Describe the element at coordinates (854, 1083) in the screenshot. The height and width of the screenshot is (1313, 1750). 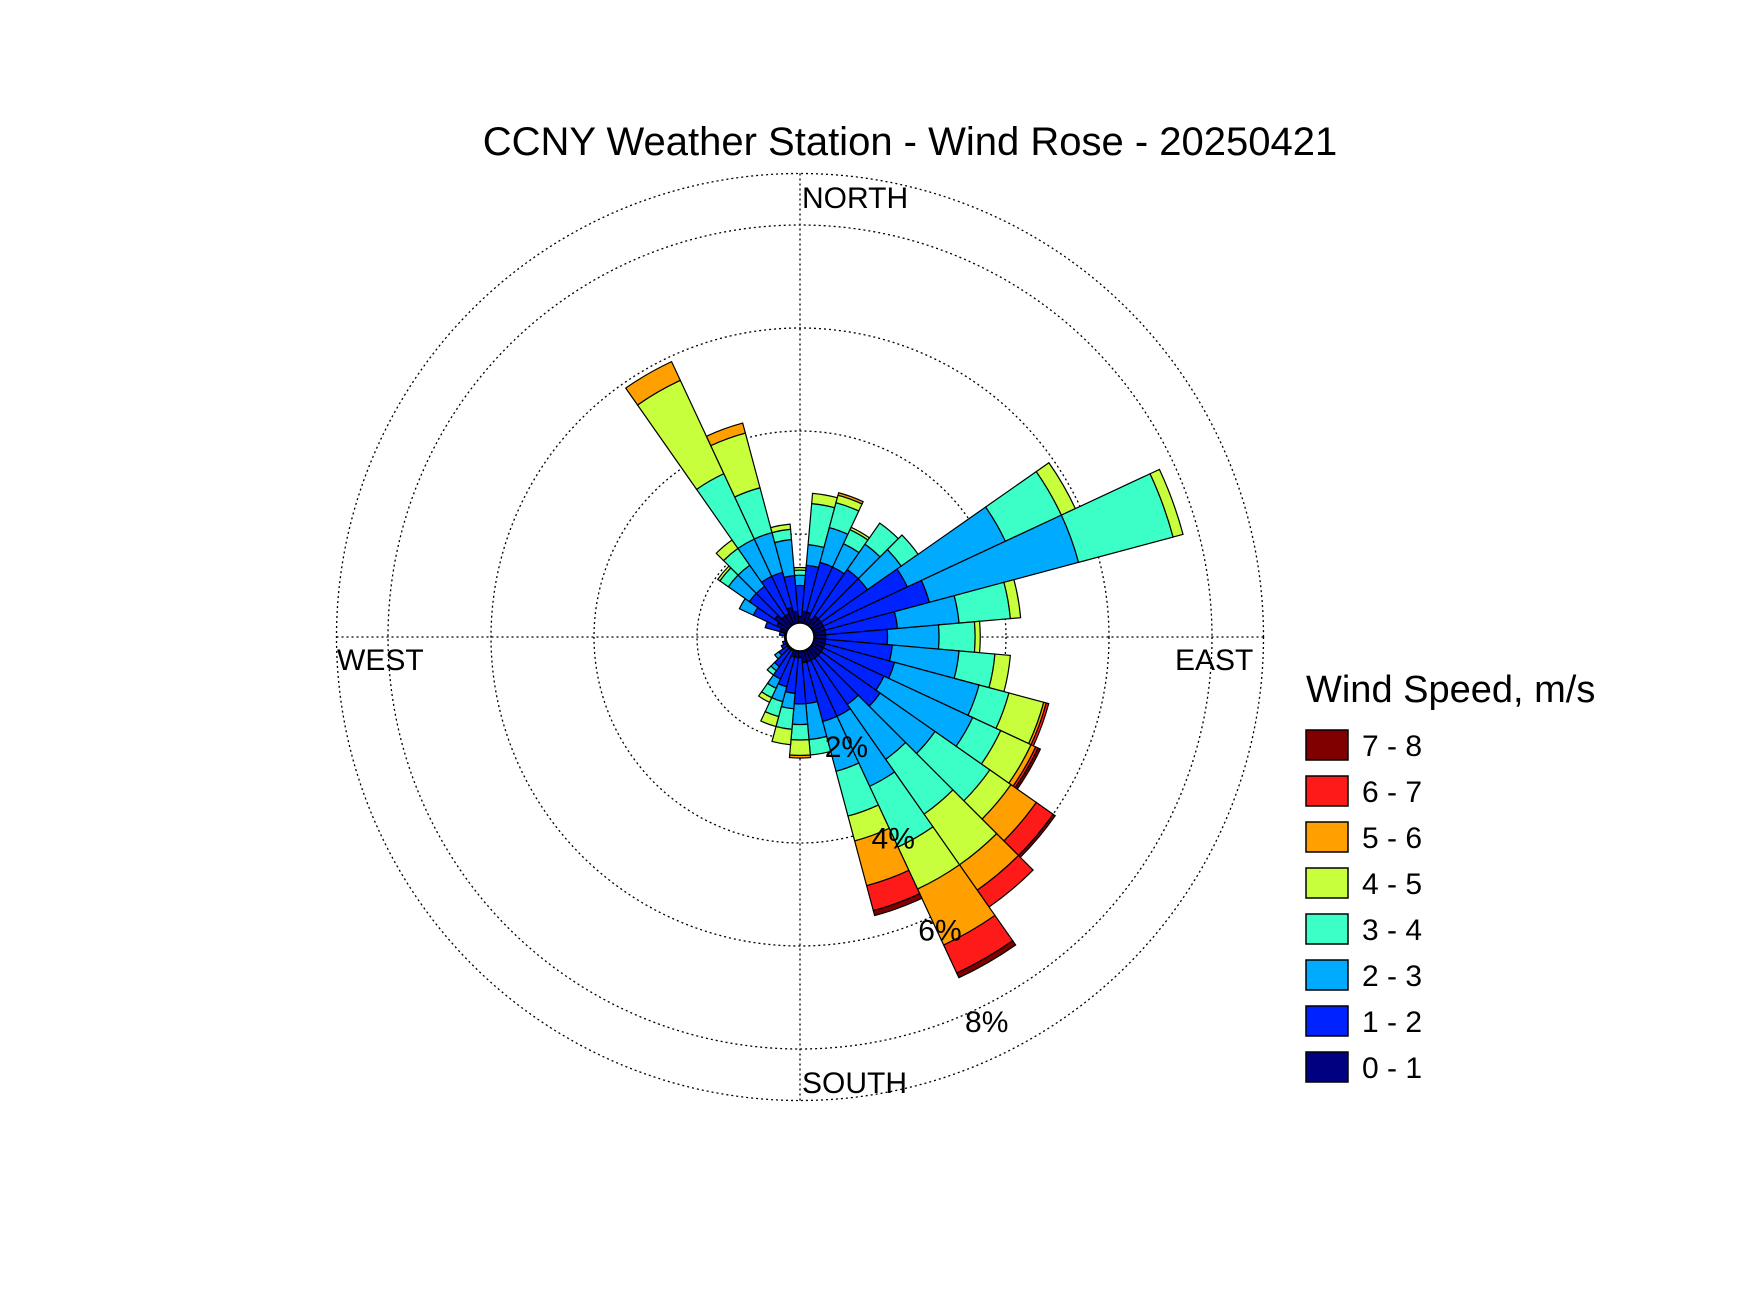
I see `south-label: SOUTH` at that location.